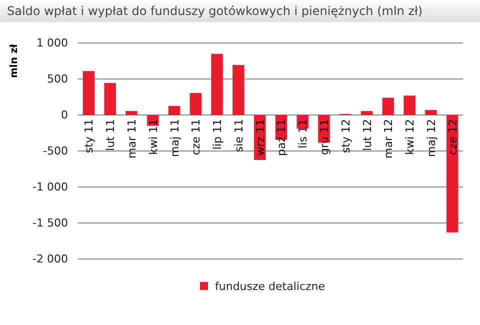 The image size is (480, 325). What do you see at coordinates (431, 138) in the screenshot?
I see `x-tick-label: maj 12` at bounding box center [431, 138].